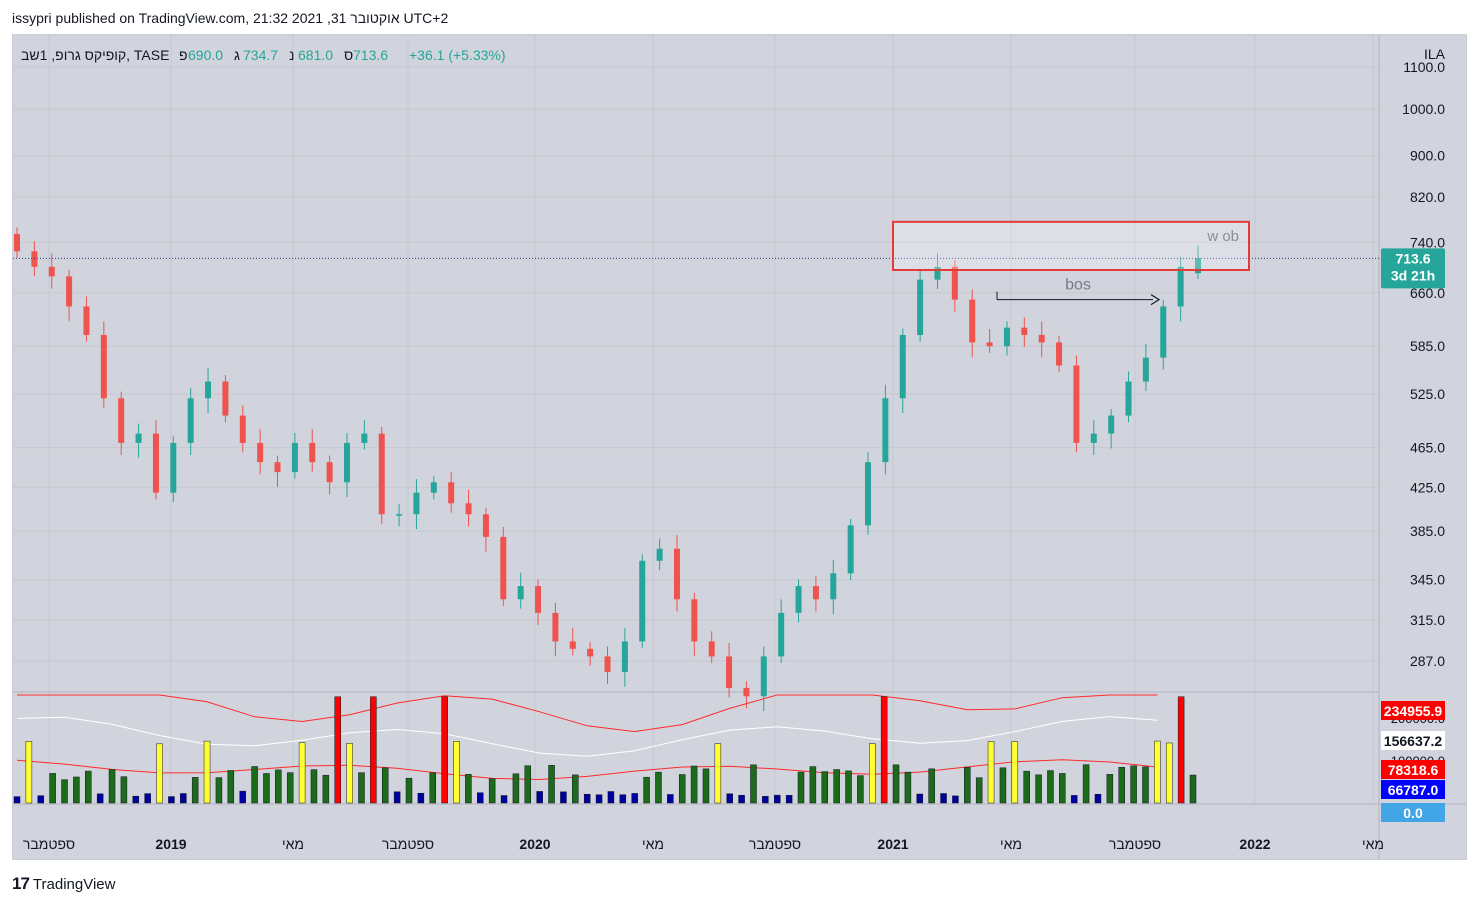 The height and width of the screenshot is (905, 1480). Describe the element at coordinates (1427, 156) in the screenshot. I see `price-tick-label: 900.0` at that location.